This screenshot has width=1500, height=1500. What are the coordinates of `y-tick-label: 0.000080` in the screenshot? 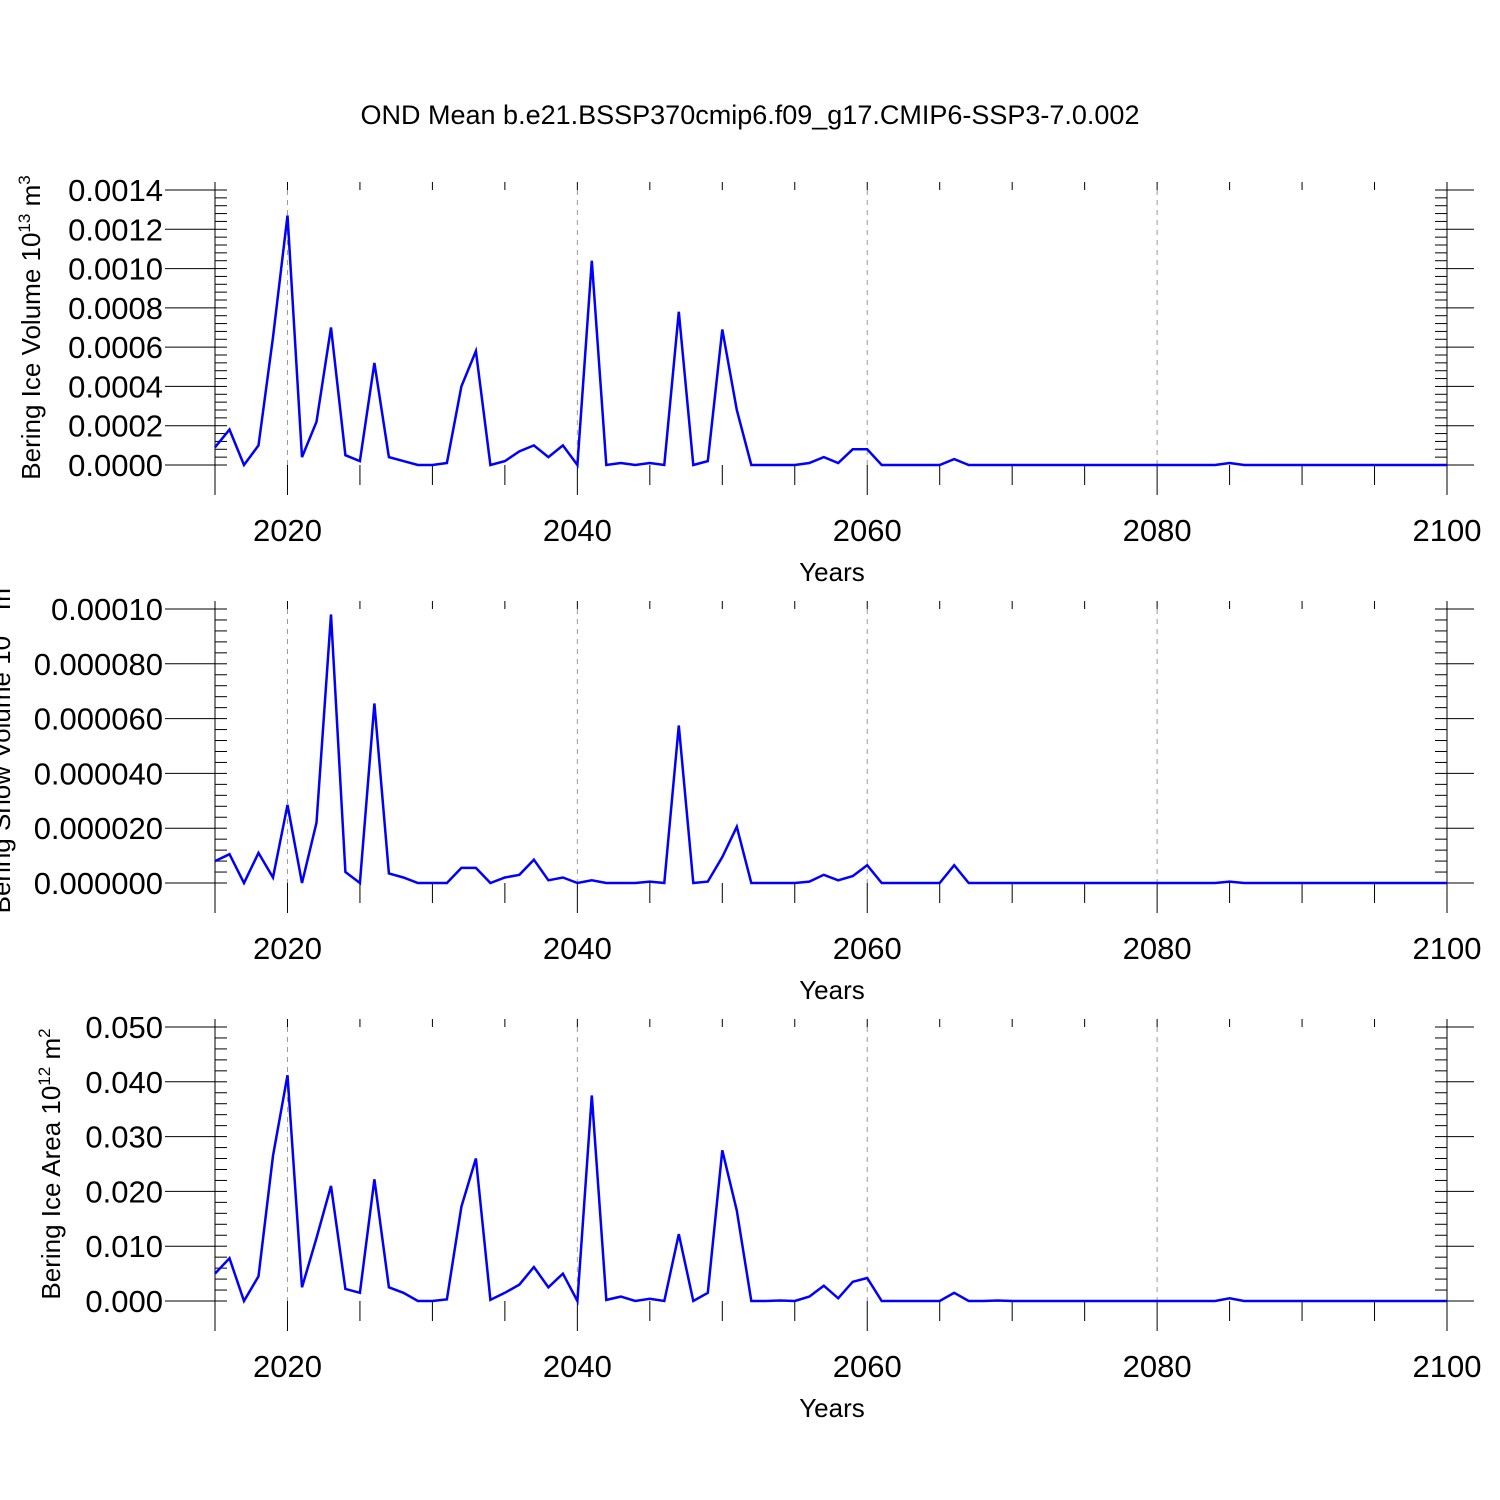 It's located at (98, 664).